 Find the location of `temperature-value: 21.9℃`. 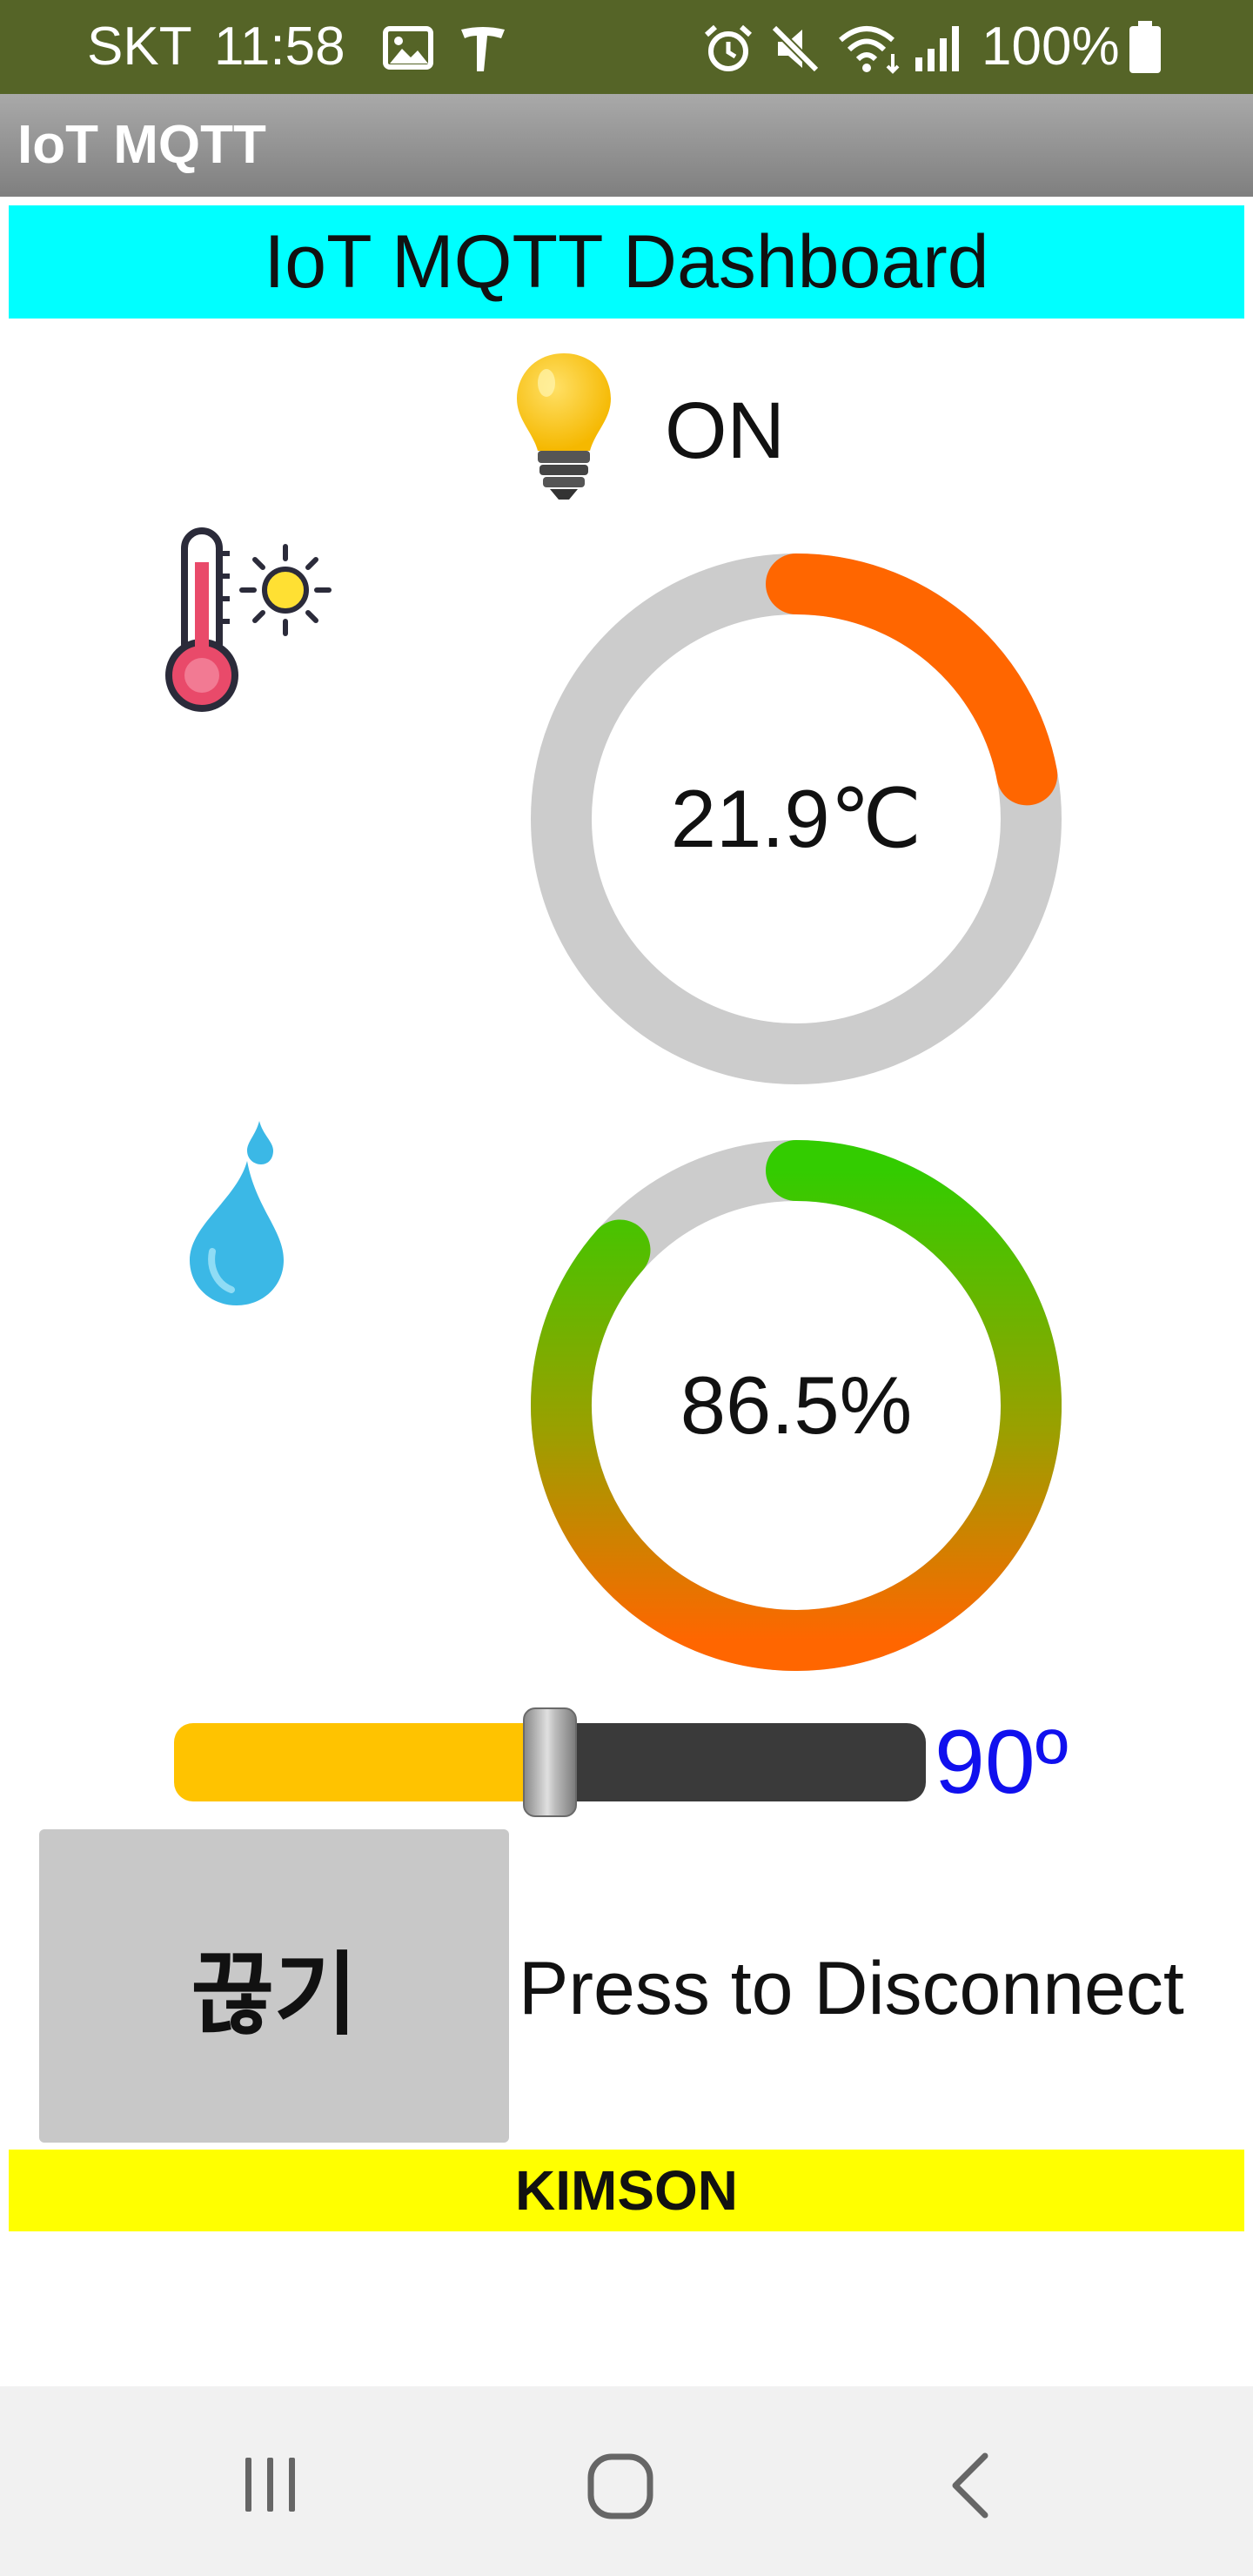

temperature-value: 21.9℃ is located at coordinates (796, 818).